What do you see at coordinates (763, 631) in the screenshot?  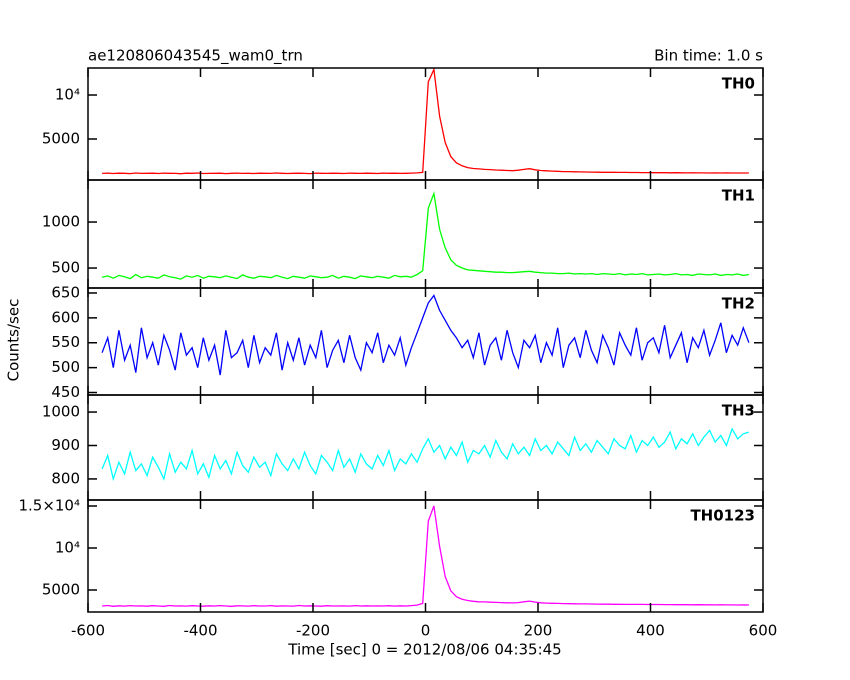 I see `x-tick-label: 600` at bounding box center [763, 631].